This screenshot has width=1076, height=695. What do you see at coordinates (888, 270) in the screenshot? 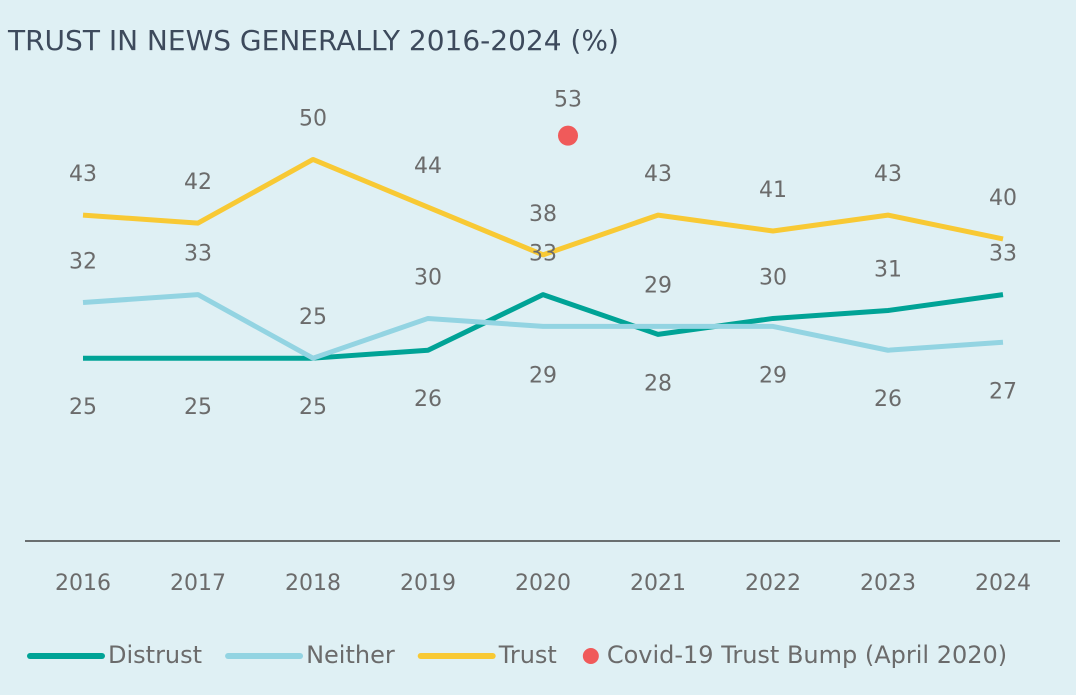
I see `data-label: 31` at bounding box center [888, 270].